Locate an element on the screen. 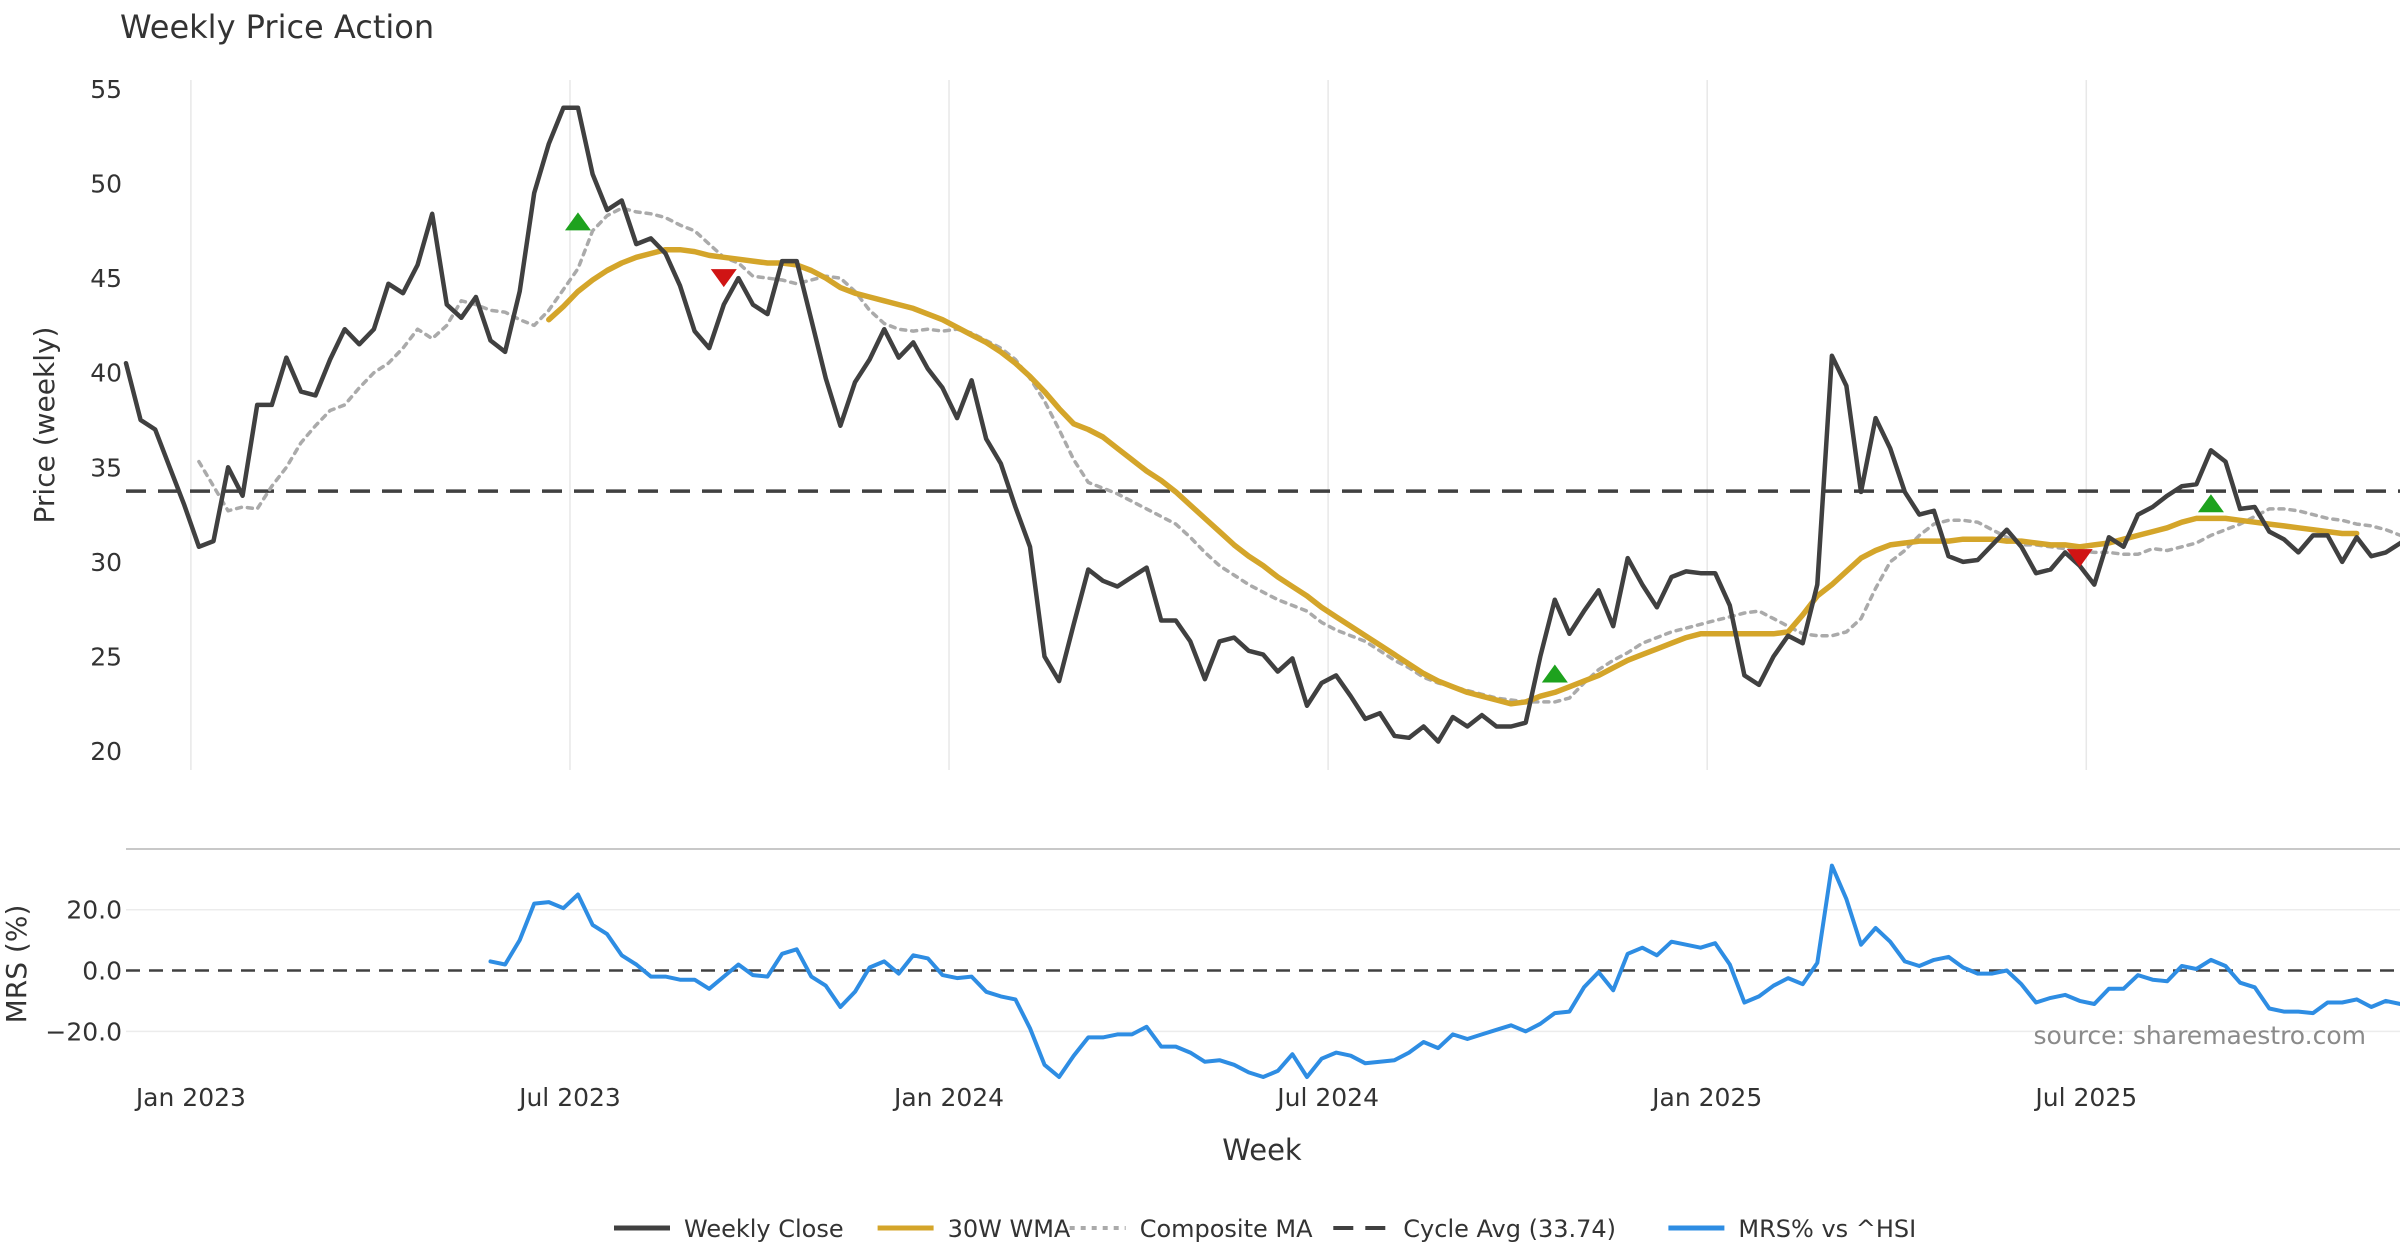 Image resolution: width=2400 pixels, height=1260 pixels. legend-label: Weekly Close is located at coordinates (764, 1229).